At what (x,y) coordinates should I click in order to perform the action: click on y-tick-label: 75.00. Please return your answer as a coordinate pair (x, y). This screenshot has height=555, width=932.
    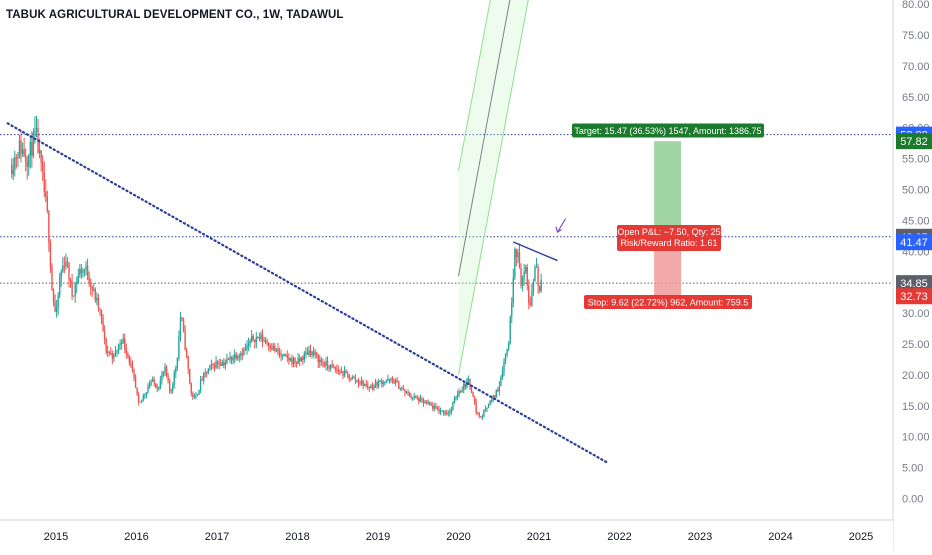
    Looking at the image, I should click on (916, 36).